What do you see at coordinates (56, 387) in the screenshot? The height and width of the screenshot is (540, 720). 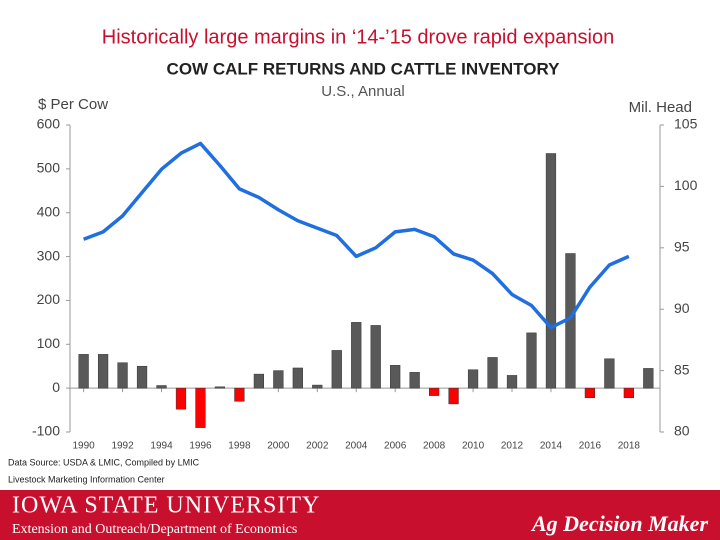 I see `y-tick-label: 0` at bounding box center [56, 387].